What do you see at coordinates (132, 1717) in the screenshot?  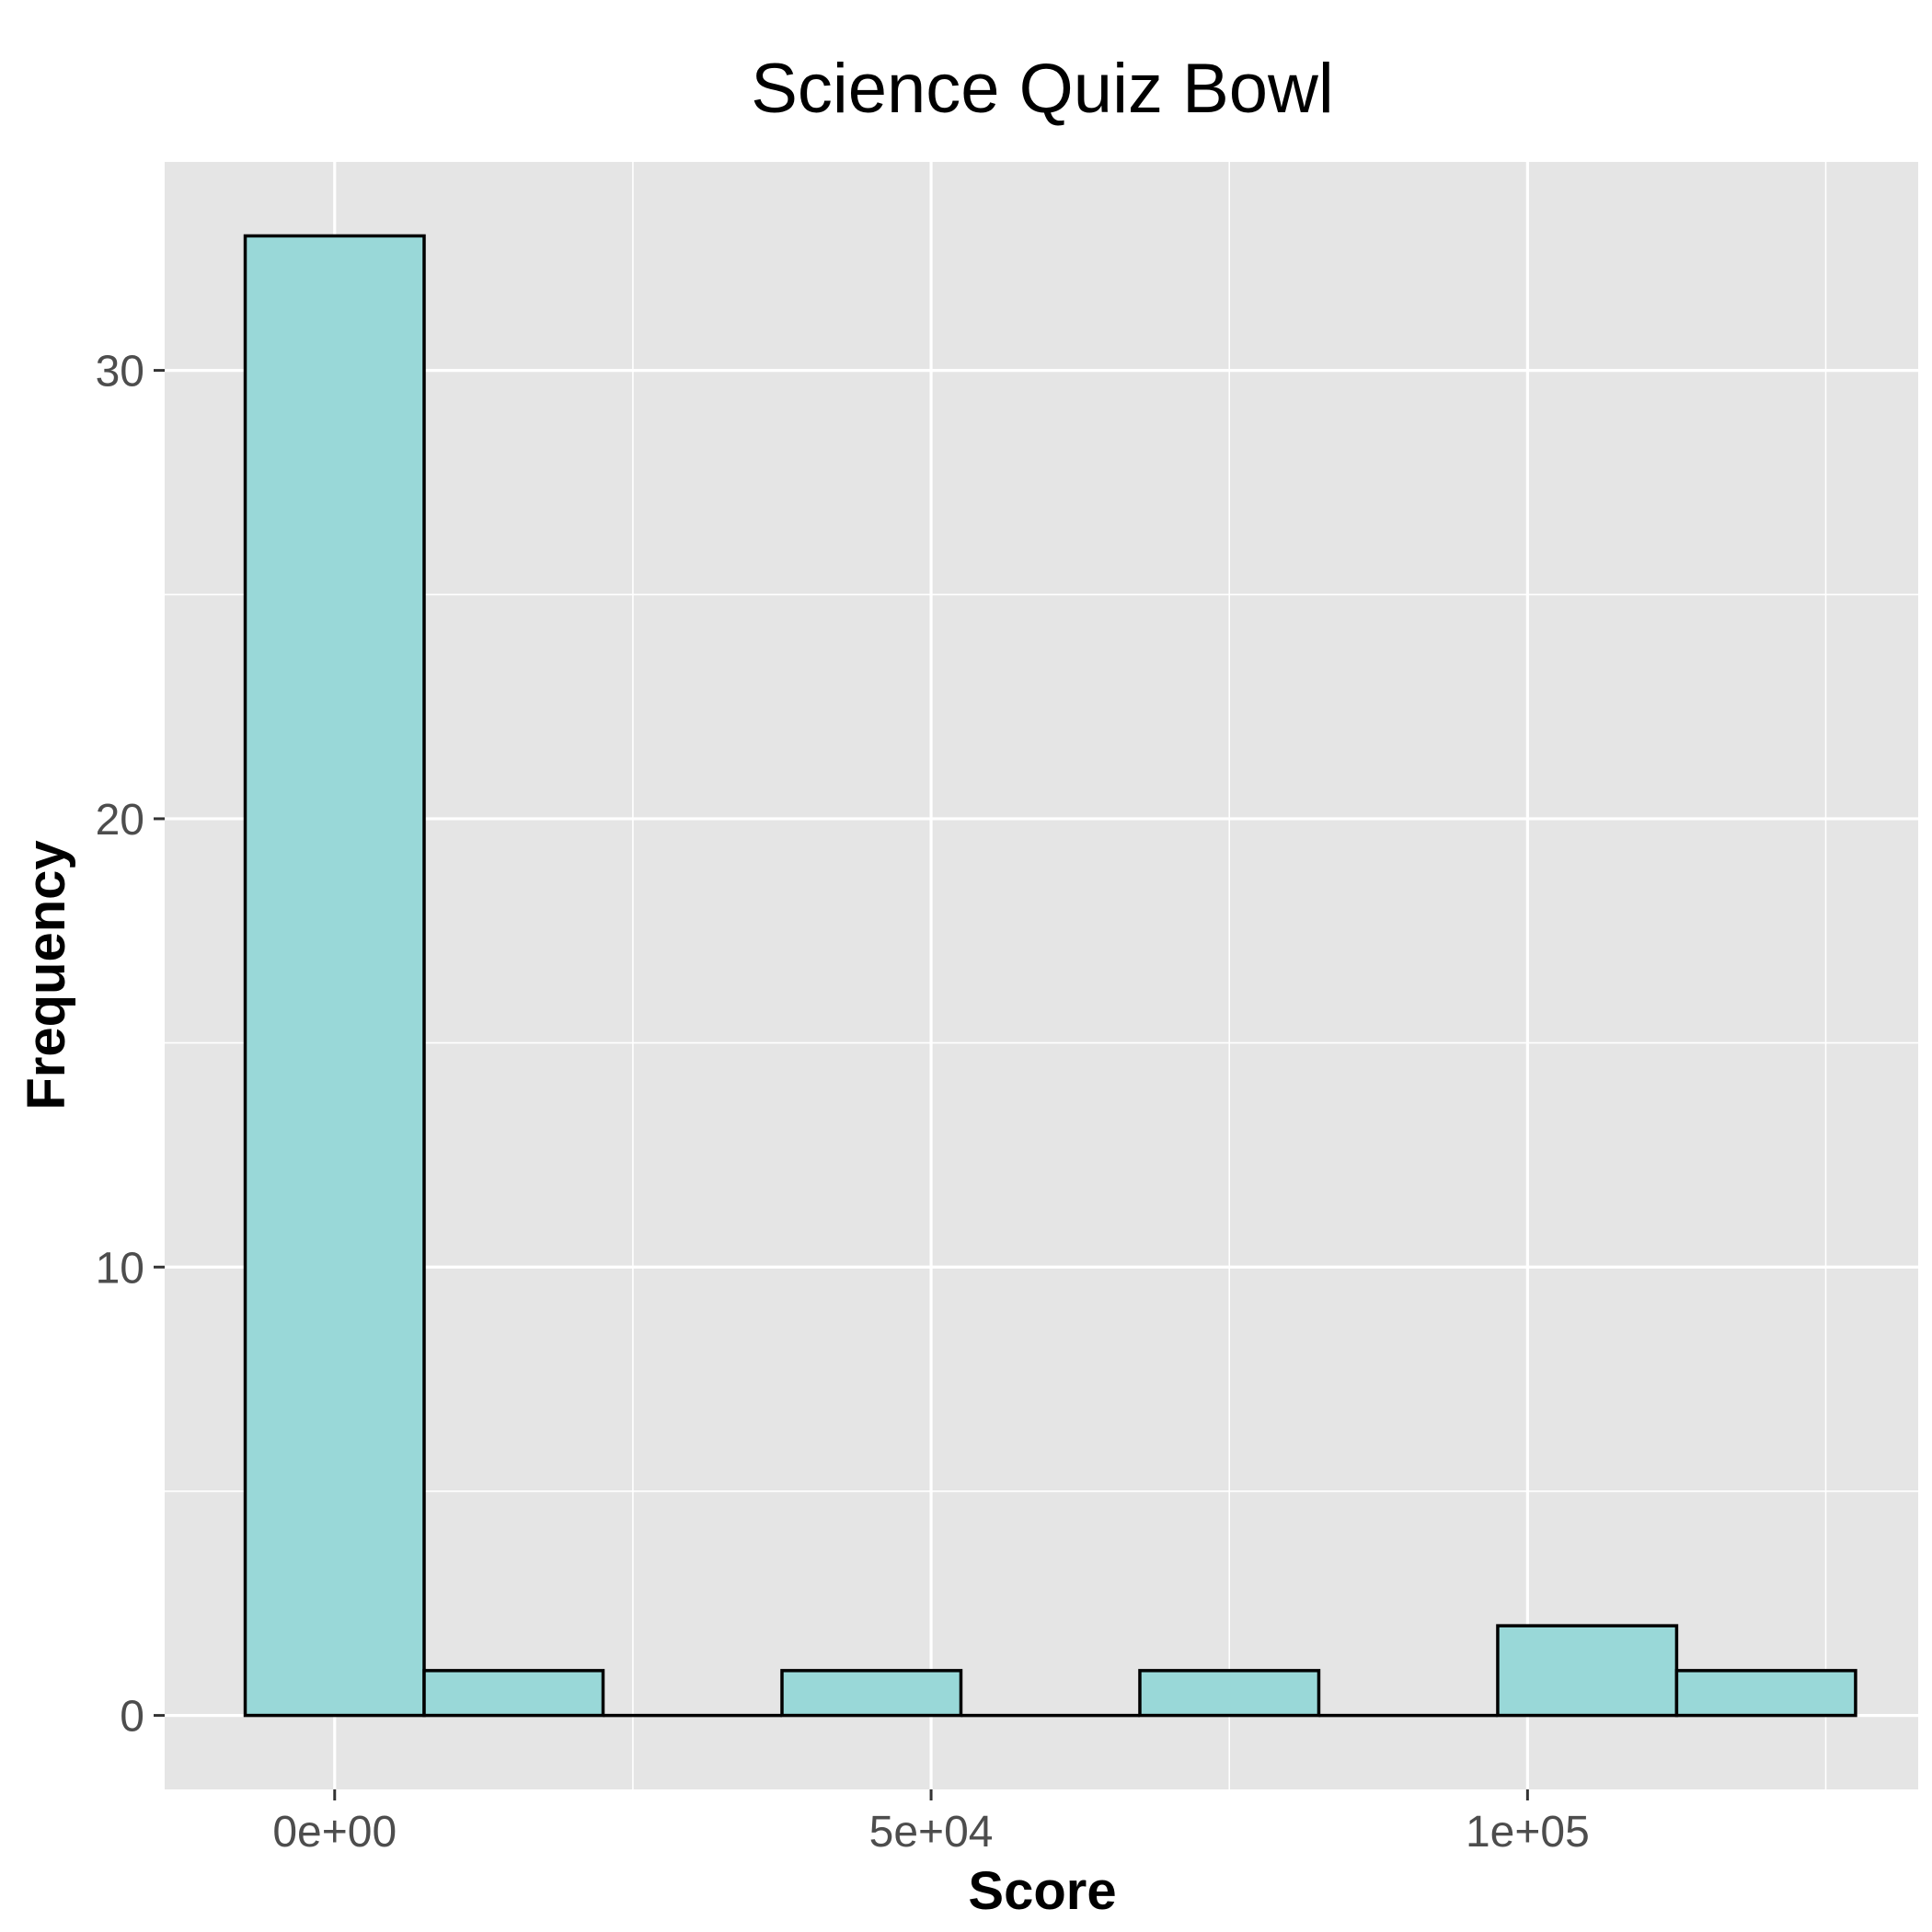 I see `y-tick-label: 0` at bounding box center [132, 1717].